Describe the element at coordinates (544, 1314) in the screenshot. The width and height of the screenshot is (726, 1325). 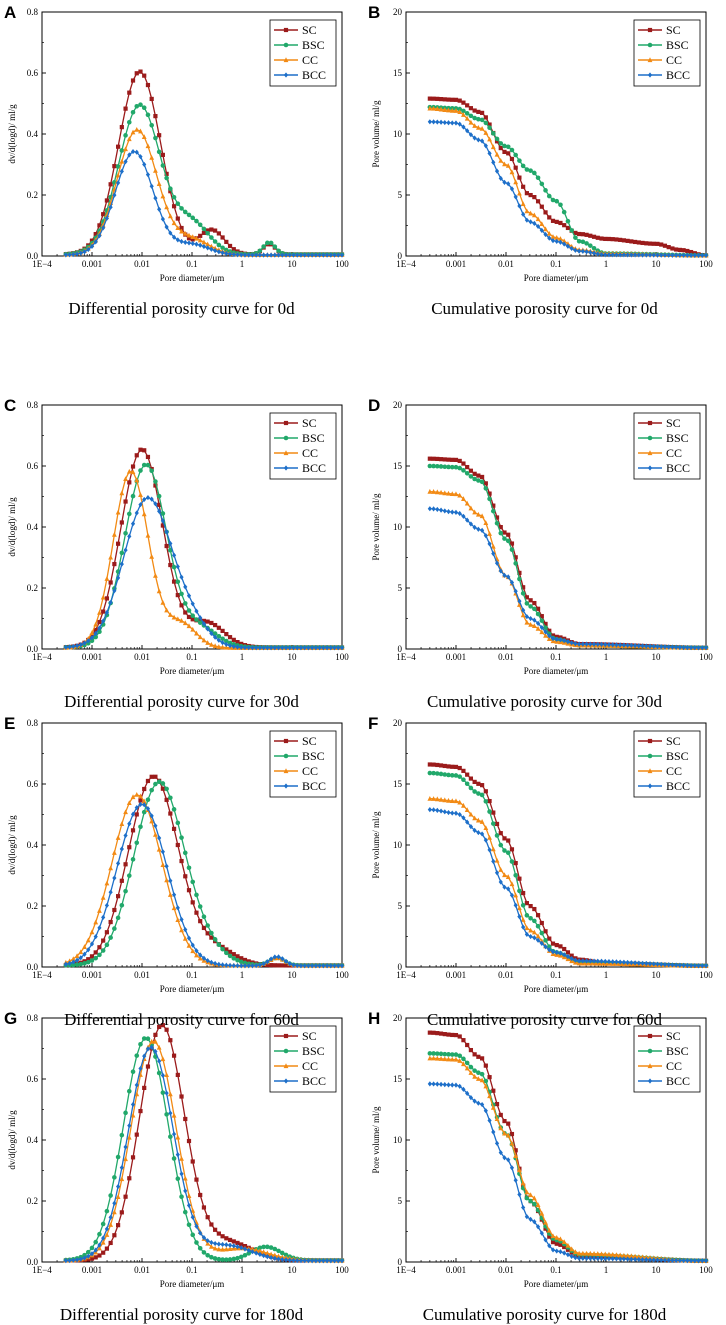
I see `caption-h: Cumulative porosity curve for 180d` at that location.